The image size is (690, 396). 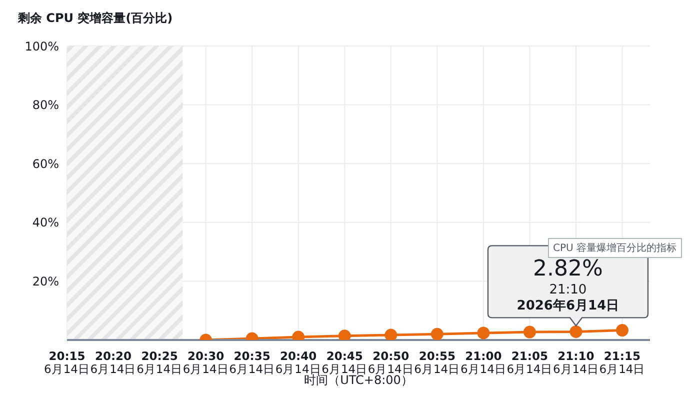 I want to click on y-tick-label: 60%, so click(x=45, y=163).